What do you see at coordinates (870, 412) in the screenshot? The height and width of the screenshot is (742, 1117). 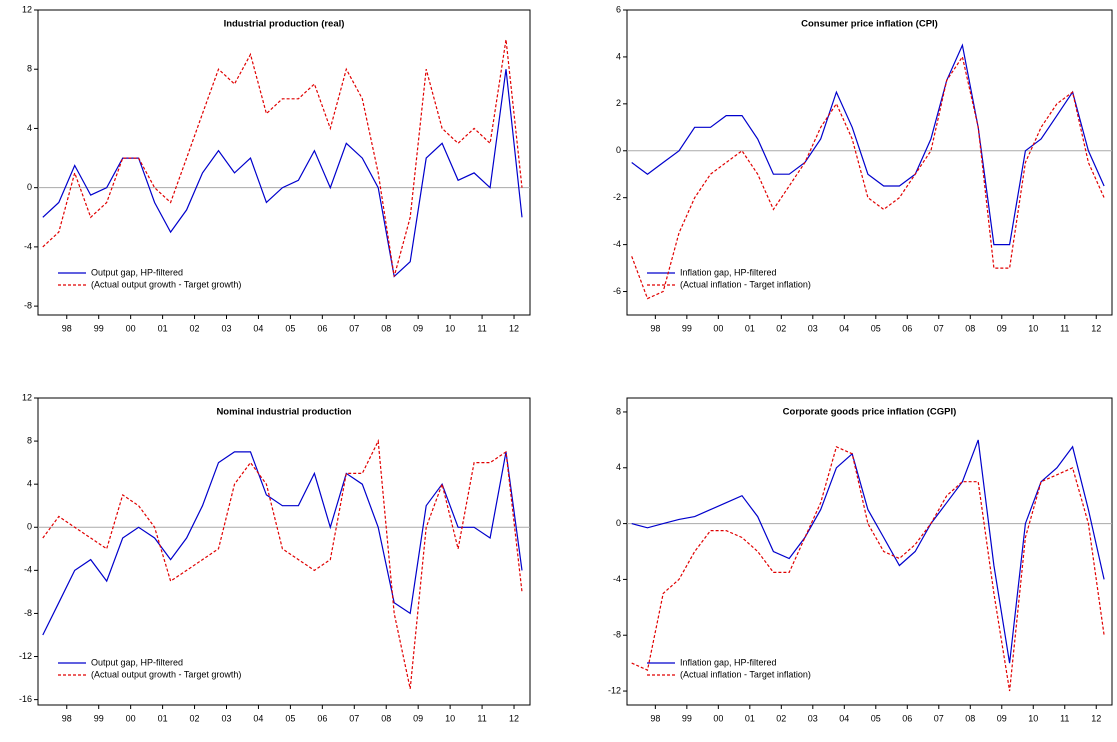 I see `chart-title: Corporate goods price inflation (CGPI)` at bounding box center [870, 412].